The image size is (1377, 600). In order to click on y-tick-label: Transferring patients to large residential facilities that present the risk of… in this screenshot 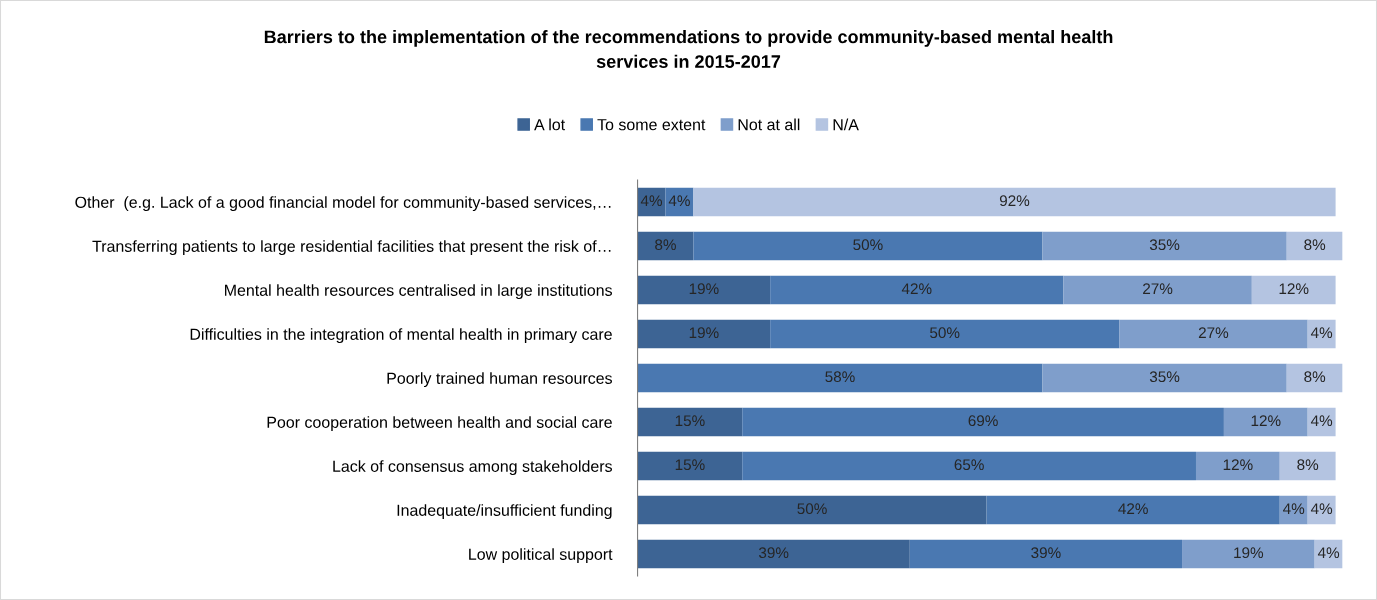, I will do `click(351, 248)`.